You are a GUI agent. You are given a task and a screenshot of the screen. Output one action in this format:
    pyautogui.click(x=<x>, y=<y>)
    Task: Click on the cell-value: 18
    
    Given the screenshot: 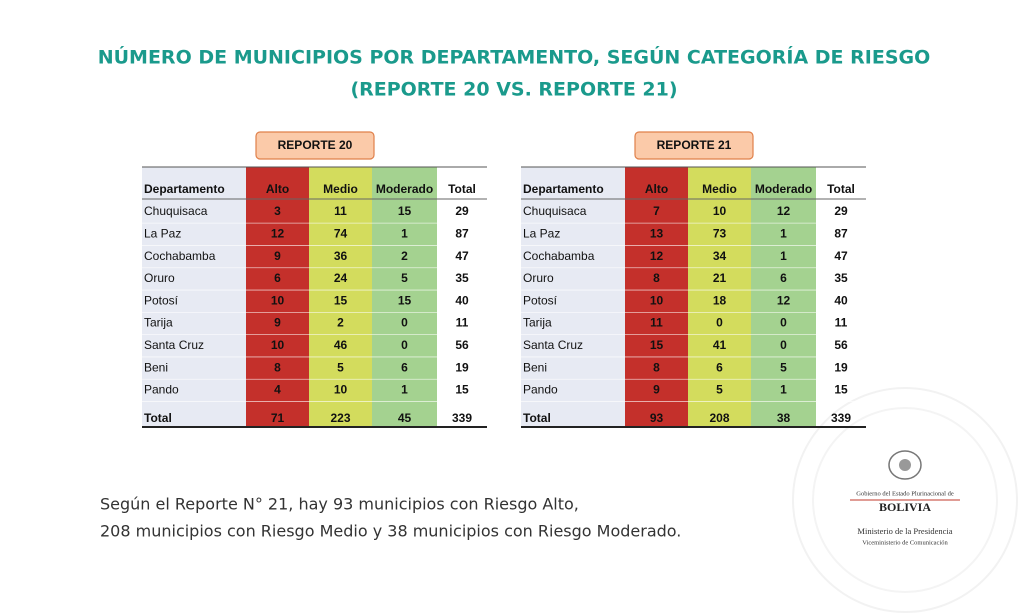 What is the action you would take?
    pyautogui.click(x=720, y=300)
    